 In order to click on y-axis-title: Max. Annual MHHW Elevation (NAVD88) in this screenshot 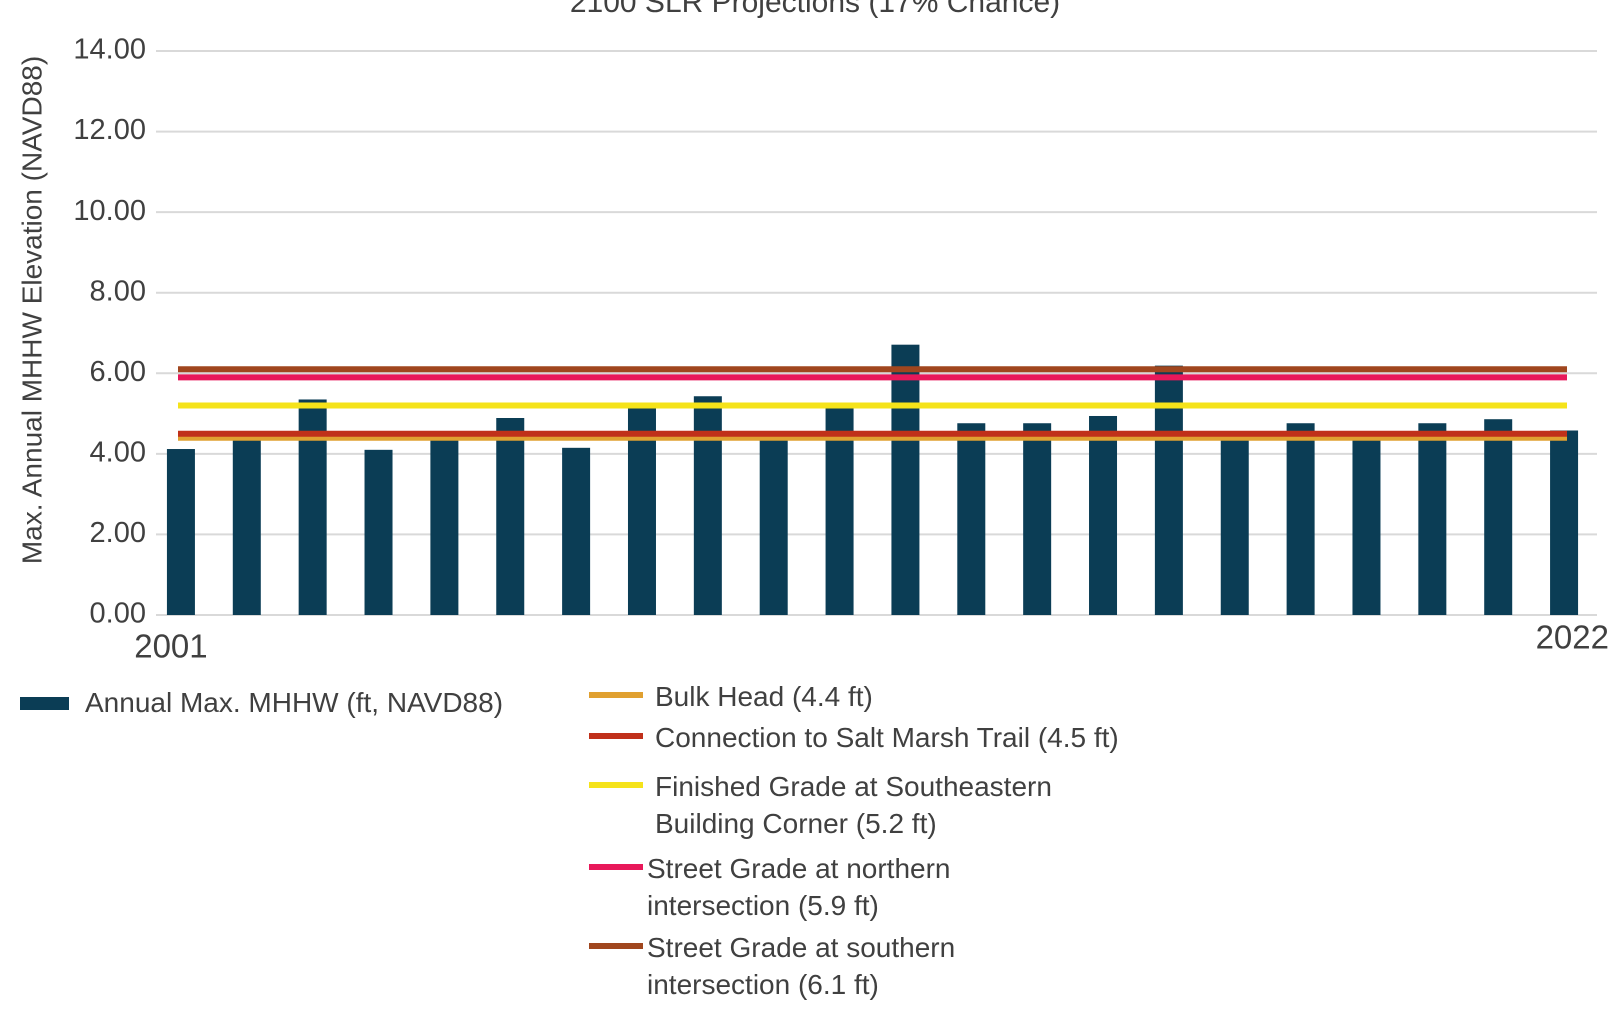, I will do `click(31, 310)`.